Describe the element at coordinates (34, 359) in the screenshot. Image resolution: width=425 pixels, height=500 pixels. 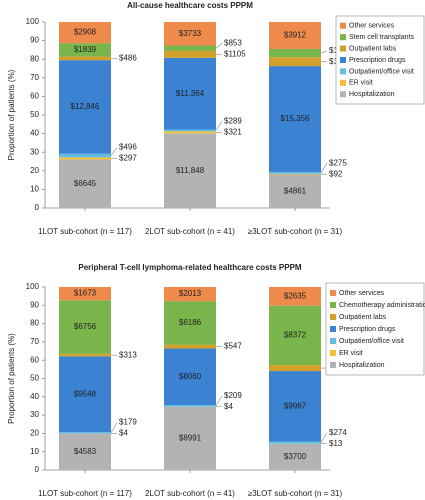
I see `y-tick-label: 60` at that location.